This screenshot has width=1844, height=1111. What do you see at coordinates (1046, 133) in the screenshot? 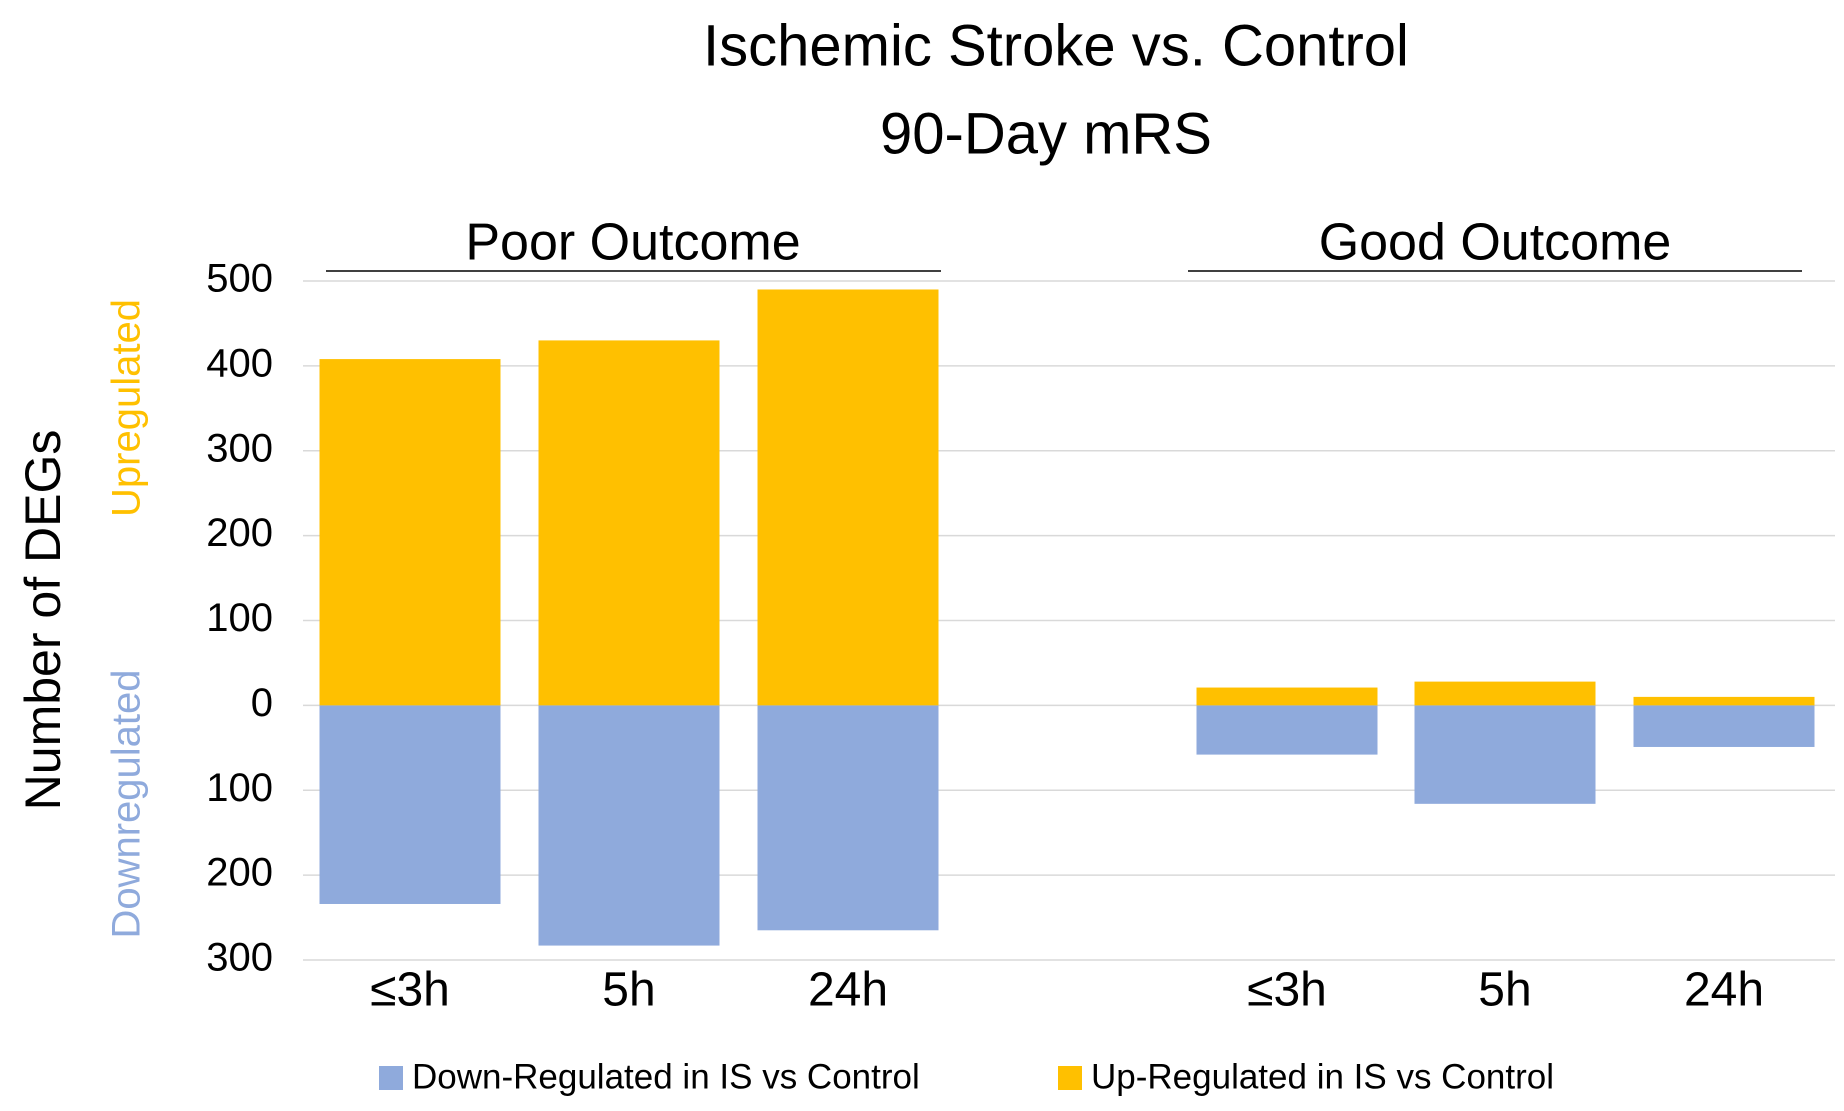
I see `chart-subtitle: 90-Day mRS` at bounding box center [1046, 133].